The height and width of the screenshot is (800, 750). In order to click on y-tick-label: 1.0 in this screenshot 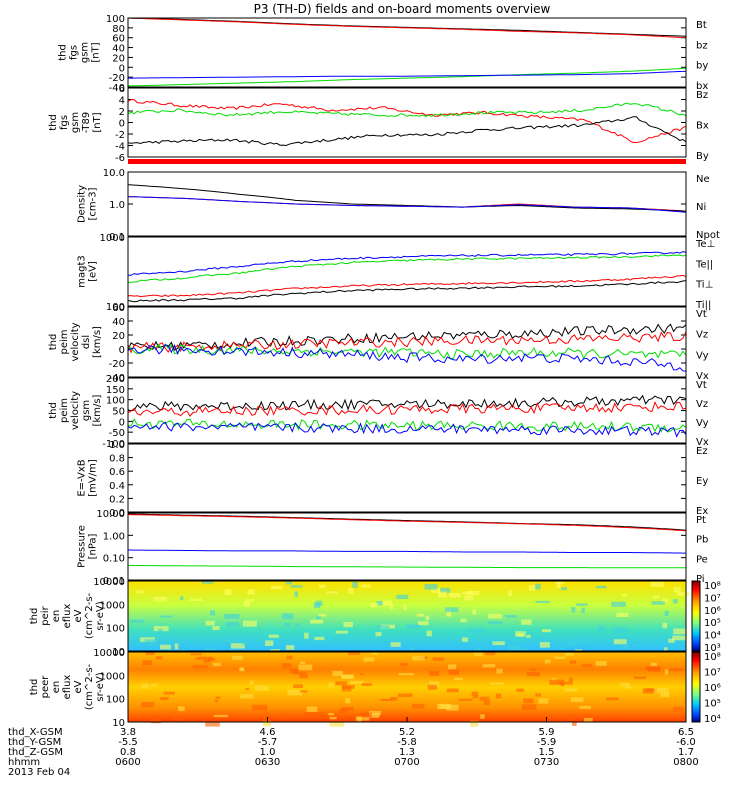, I will do `click(117, 205)`.